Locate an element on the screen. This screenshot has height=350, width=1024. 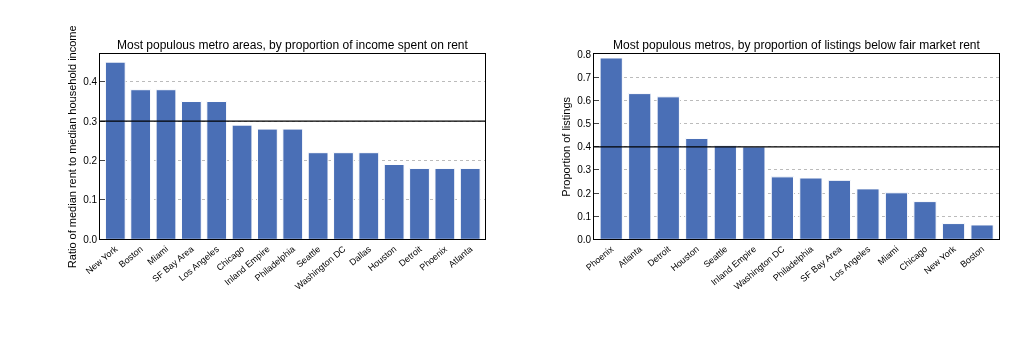
x-tick-label: New York is located at coordinates (101, 260).